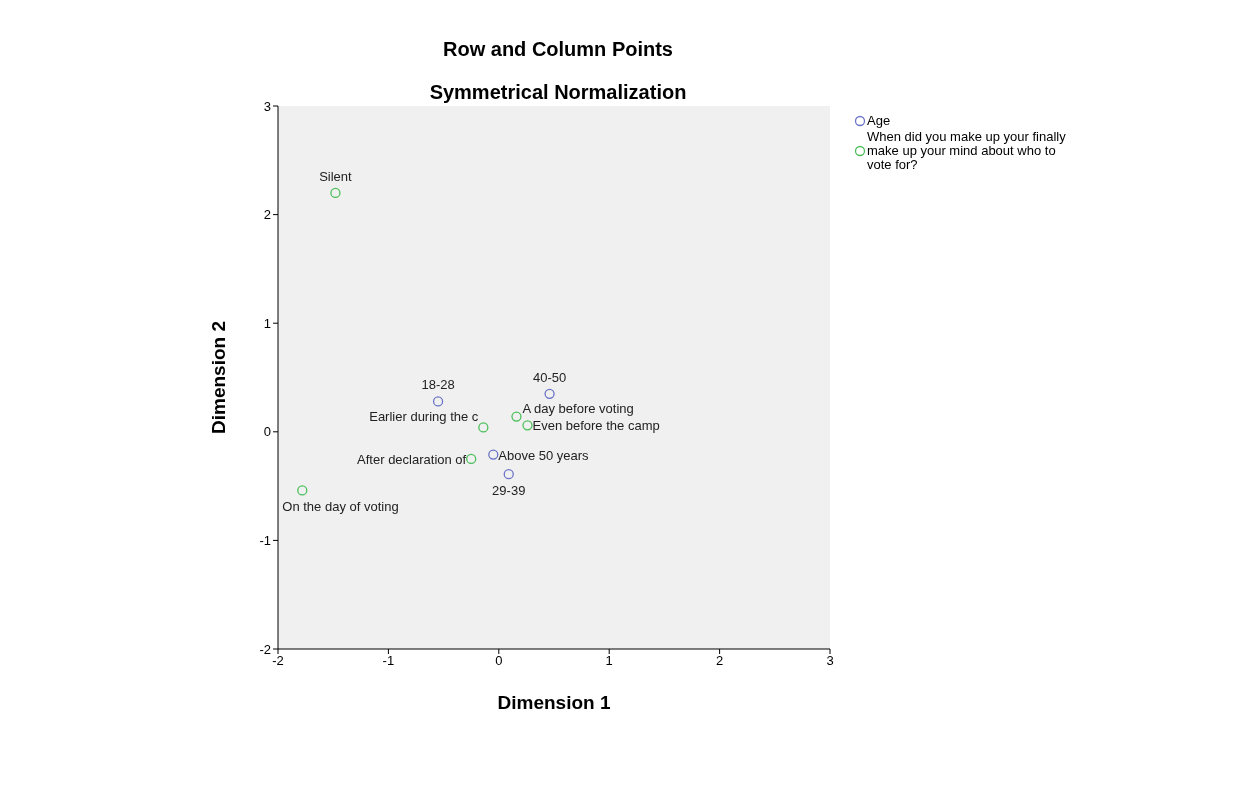 This screenshot has height=805, width=1239. What do you see at coordinates (967, 150) in the screenshot?
I see `legend-label: When did you make up your finally make up your mind about who to vote for?` at bounding box center [967, 150].